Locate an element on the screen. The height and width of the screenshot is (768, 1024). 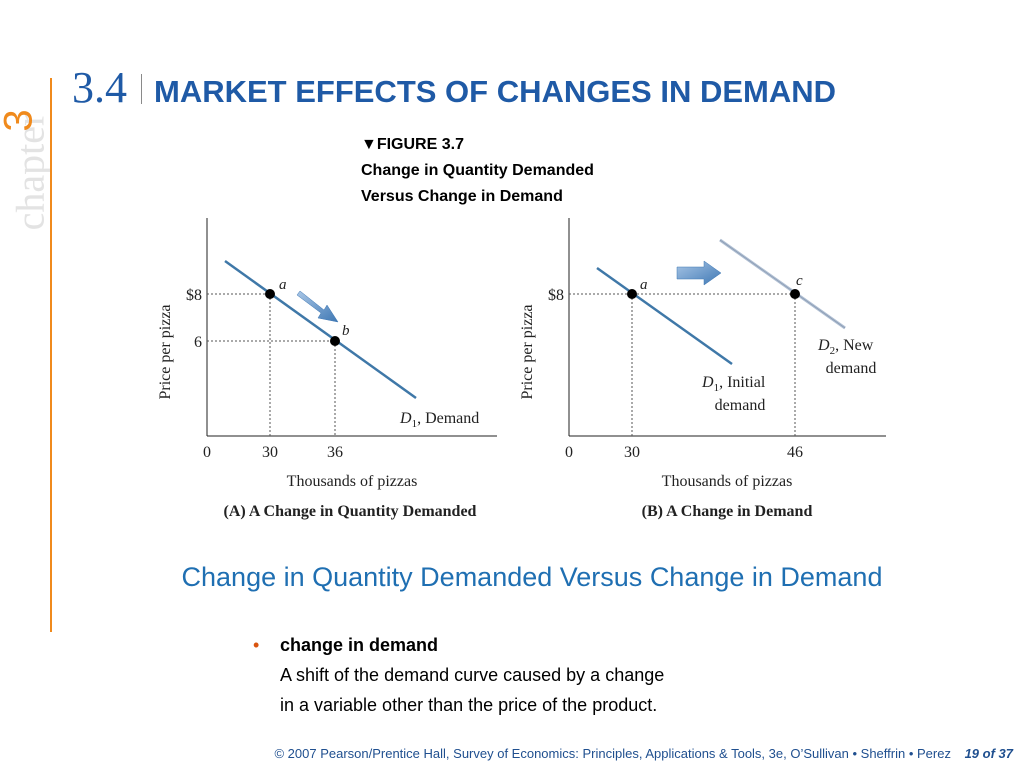
panel-b-initial-label-rest: , Initial is located at coordinates (742, 382).